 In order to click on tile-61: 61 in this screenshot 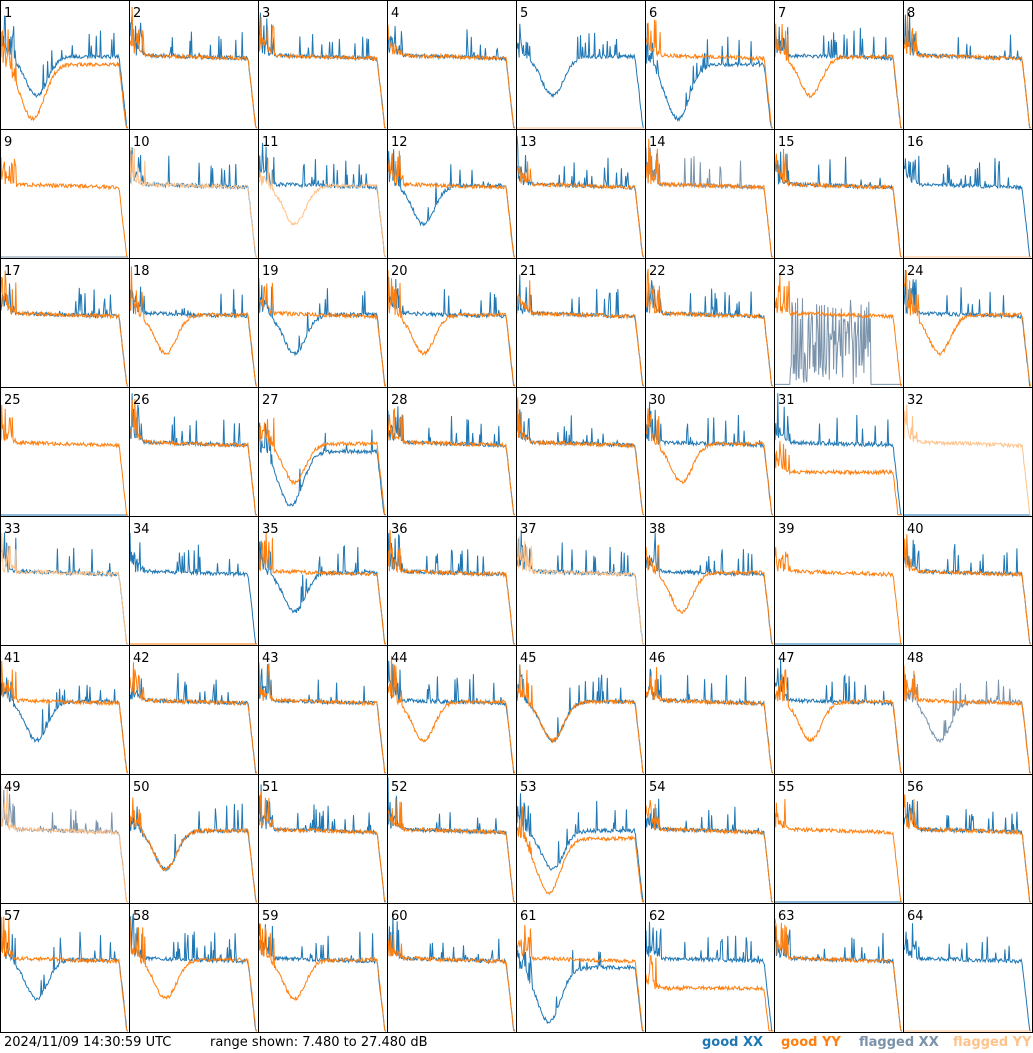, I will do `click(581, 968)`.